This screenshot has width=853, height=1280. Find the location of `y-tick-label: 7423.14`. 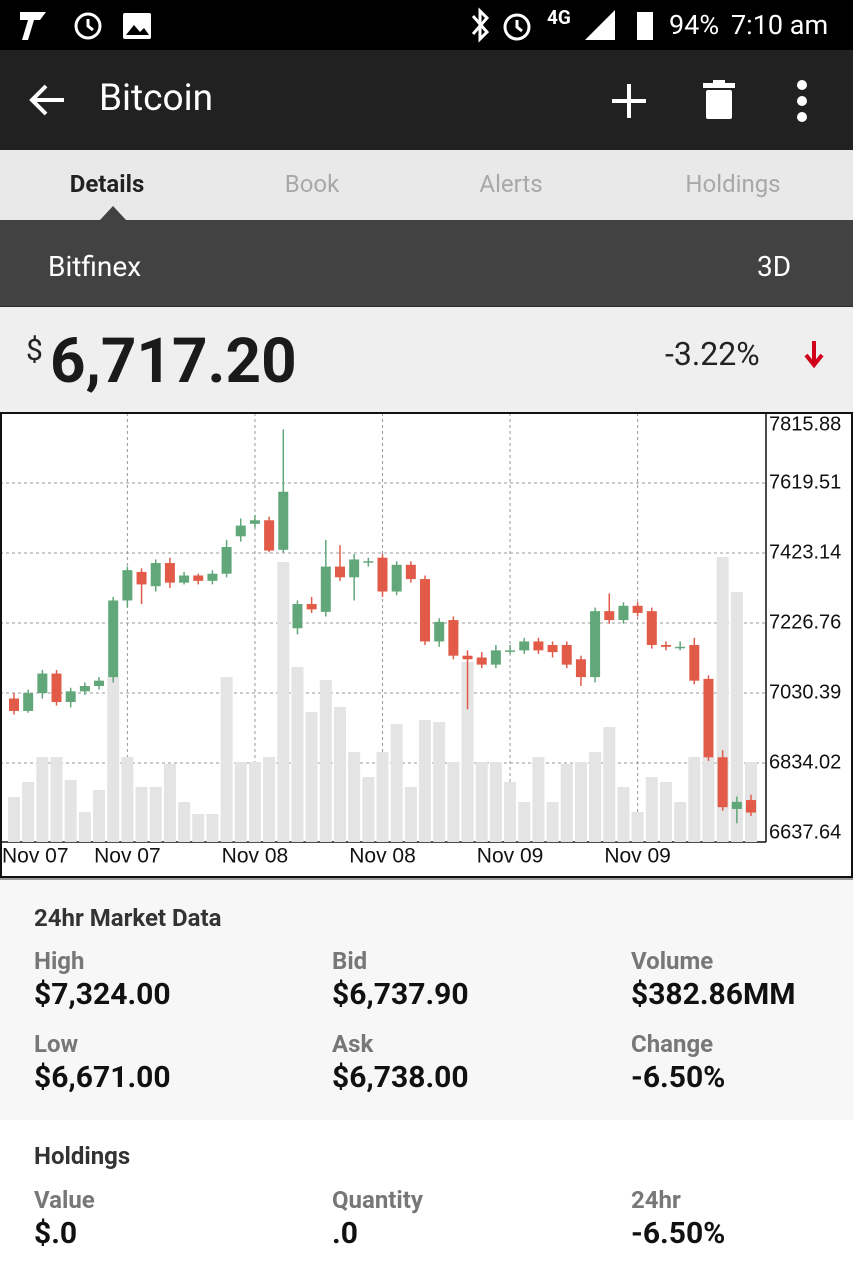

y-tick-label: 7423.14 is located at coordinates (805, 552).